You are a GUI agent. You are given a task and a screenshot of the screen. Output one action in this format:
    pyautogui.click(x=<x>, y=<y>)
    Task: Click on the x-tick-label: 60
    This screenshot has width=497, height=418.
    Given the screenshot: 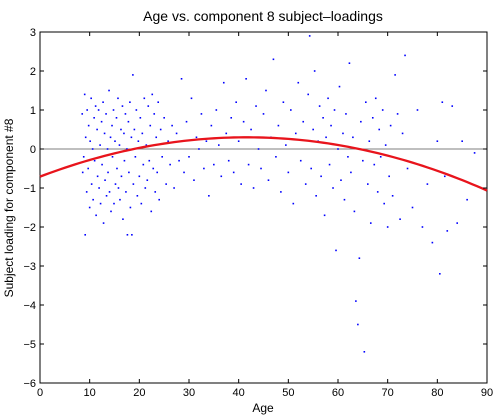 What is the action you would take?
    pyautogui.click(x=338, y=393)
    